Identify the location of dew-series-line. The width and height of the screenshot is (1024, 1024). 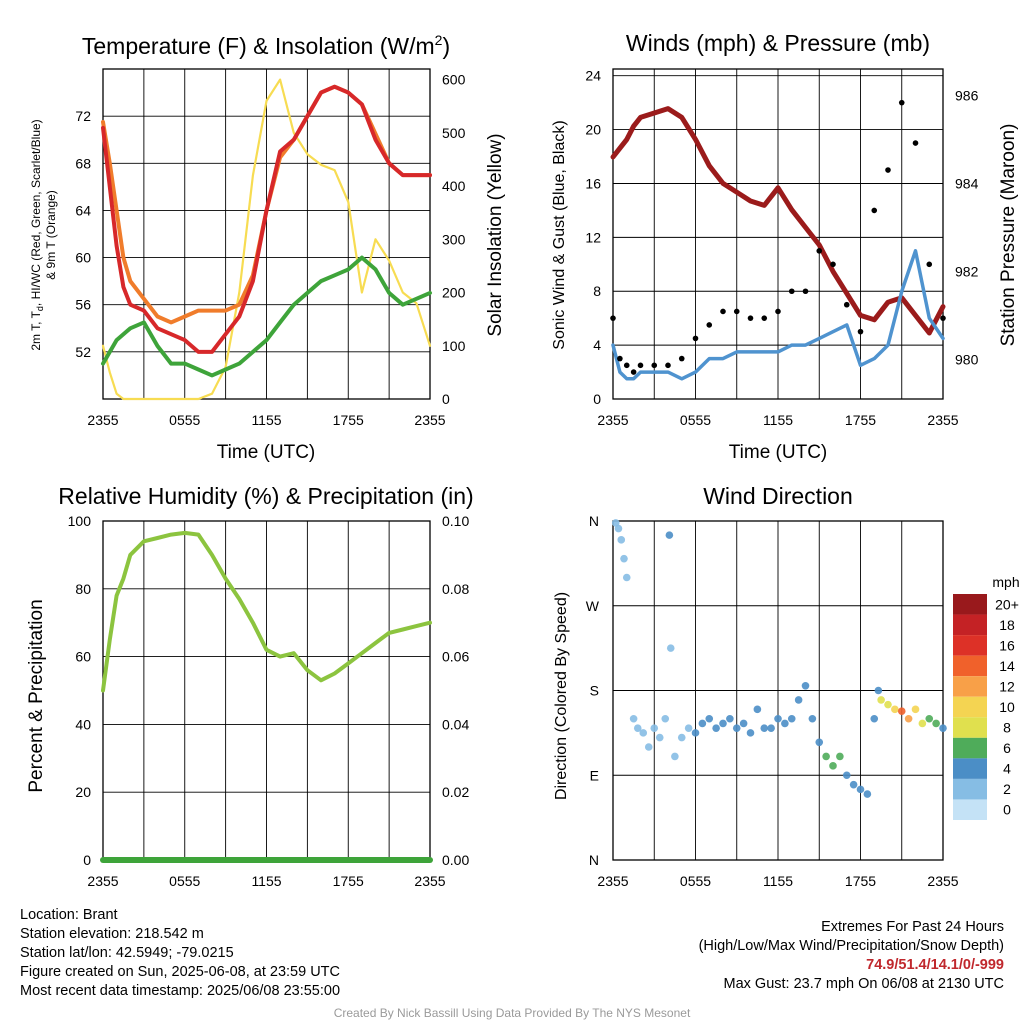
(266, 316).